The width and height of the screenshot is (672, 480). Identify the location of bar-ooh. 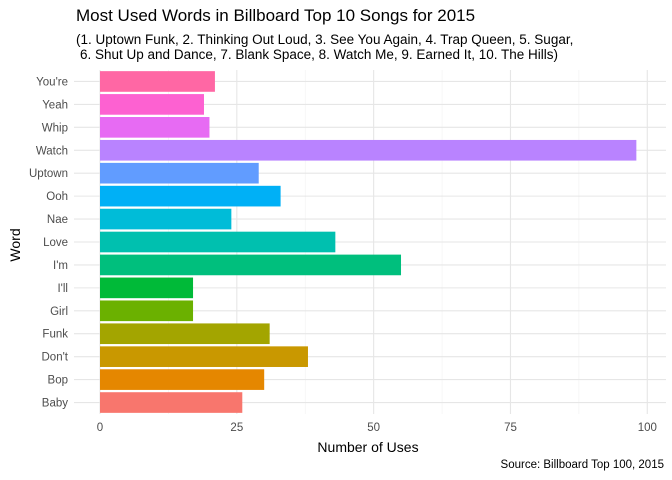
(190, 196).